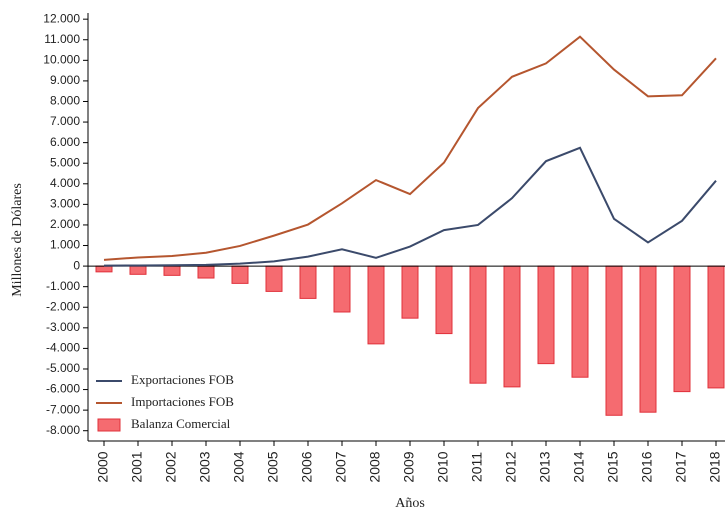 Image resolution: width=725 pixels, height=512 pixels. Describe the element at coordinates (613, 466) in the screenshot. I see `x-tick-label: 2015` at that location.